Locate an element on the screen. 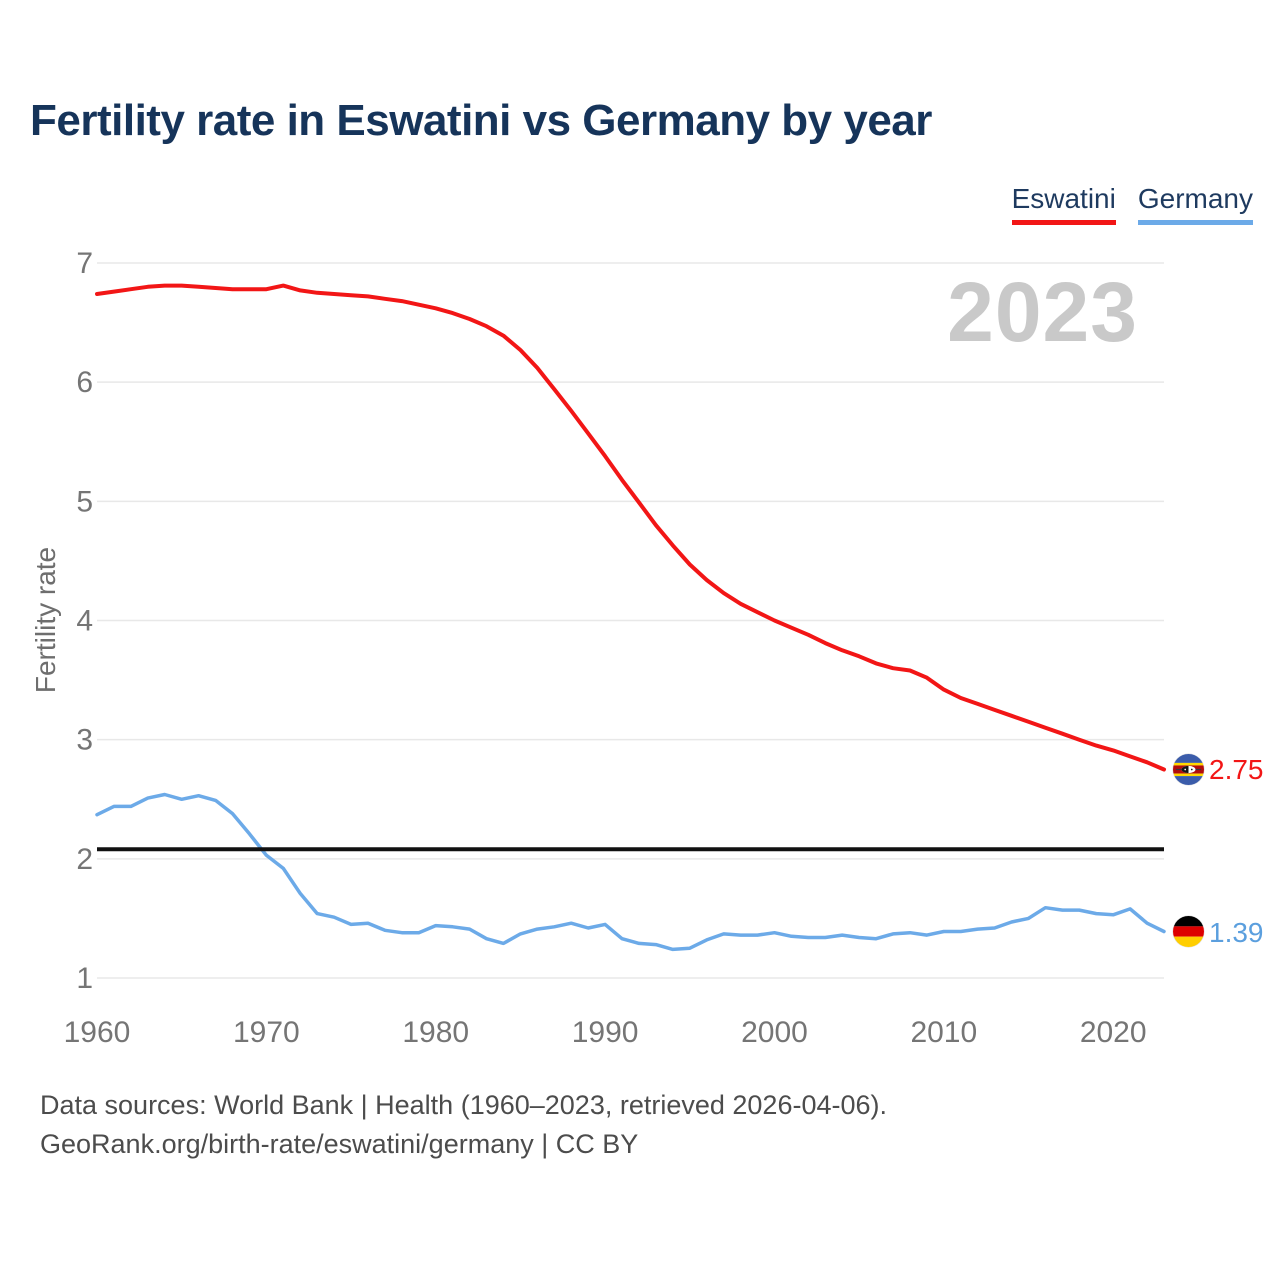 Image resolution: width=1280 pixels, height=1280 pixels. legend-item-eswatini: Eswatini is located at coordinates (1063, 204).